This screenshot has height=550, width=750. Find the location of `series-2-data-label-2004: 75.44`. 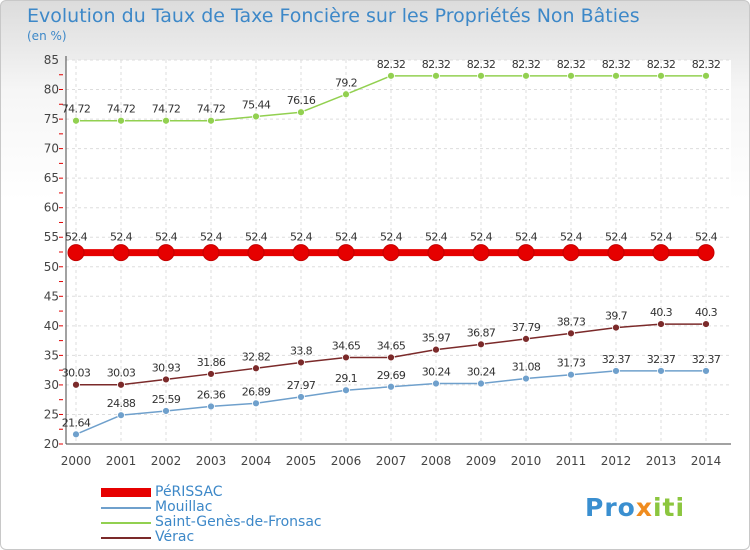

series-2-data-label-2004: 75.44 is located at coordinates (256, 104).